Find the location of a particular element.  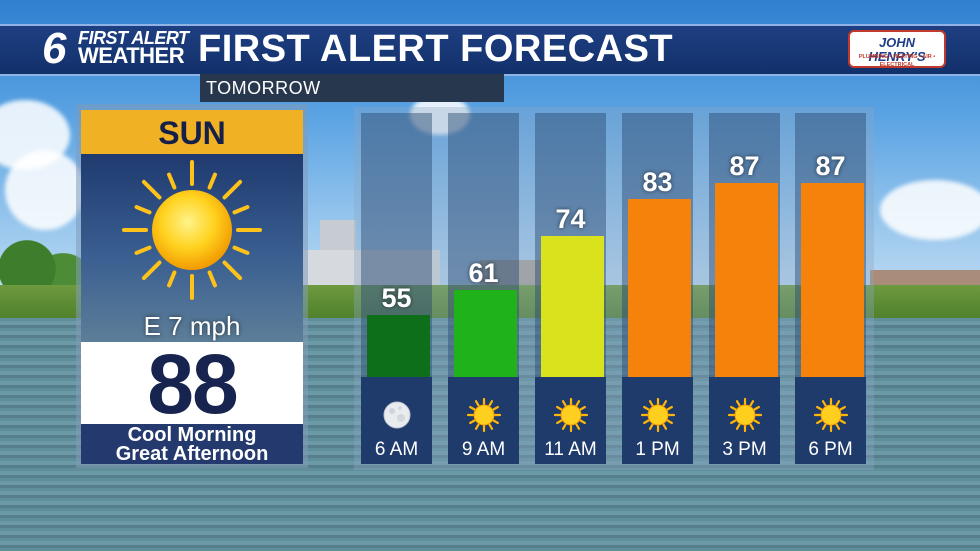

daily-high-temp: 88 is located at coordinates (192, 384).